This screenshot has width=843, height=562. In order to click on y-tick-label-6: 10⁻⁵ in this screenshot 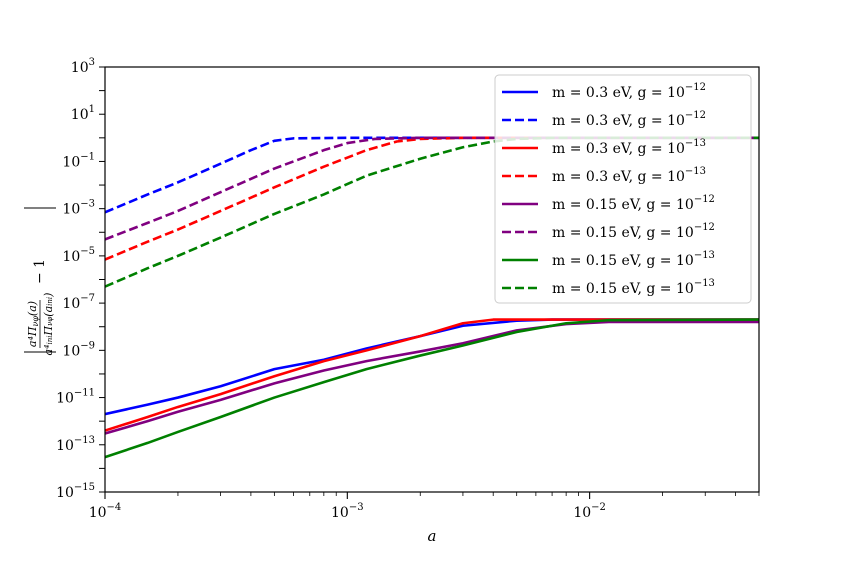, I will do `click(78, 255)`.